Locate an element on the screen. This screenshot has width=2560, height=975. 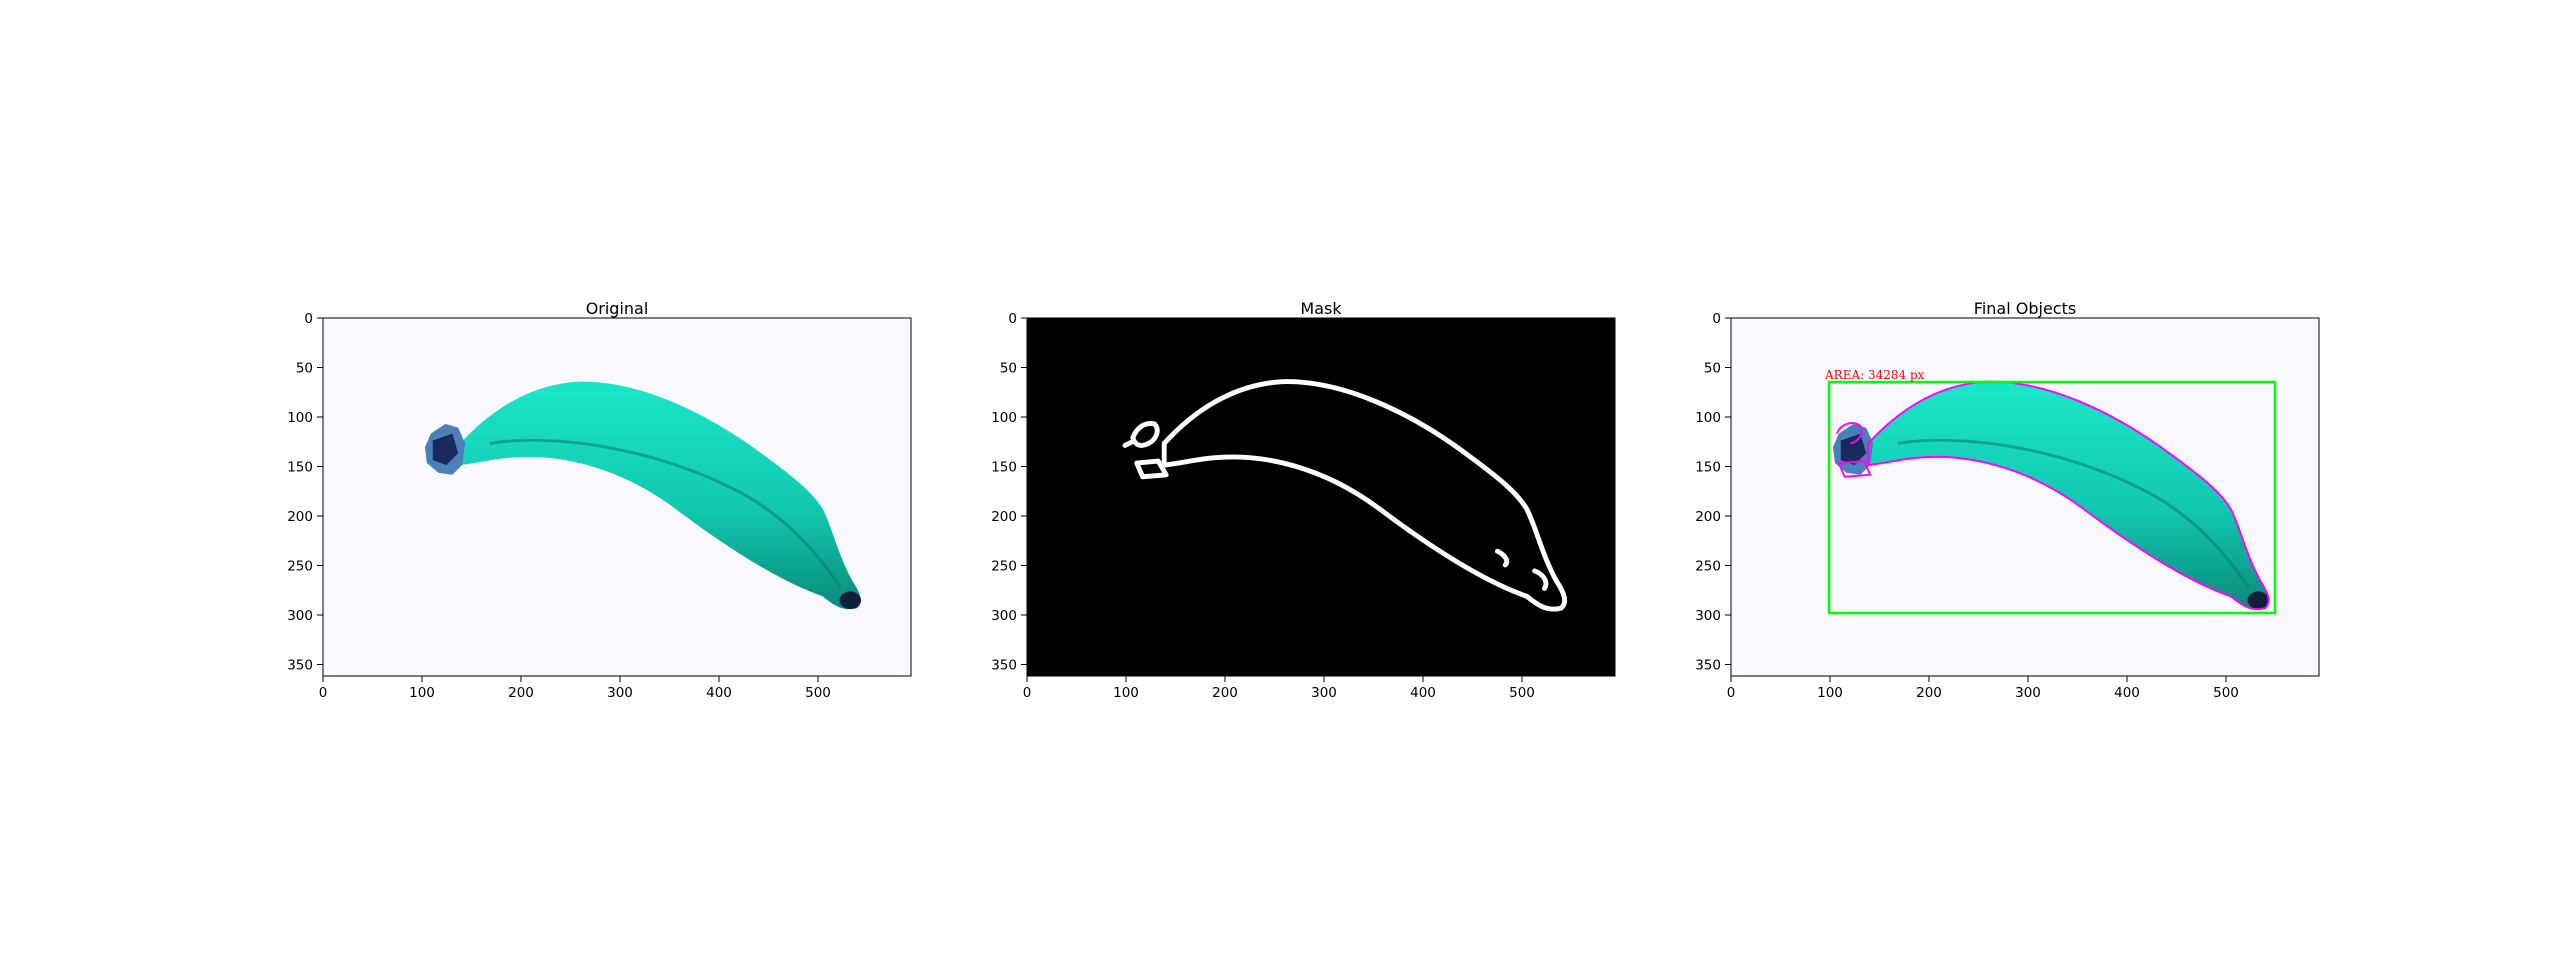
banana-image is located at coordinates (643, 495).